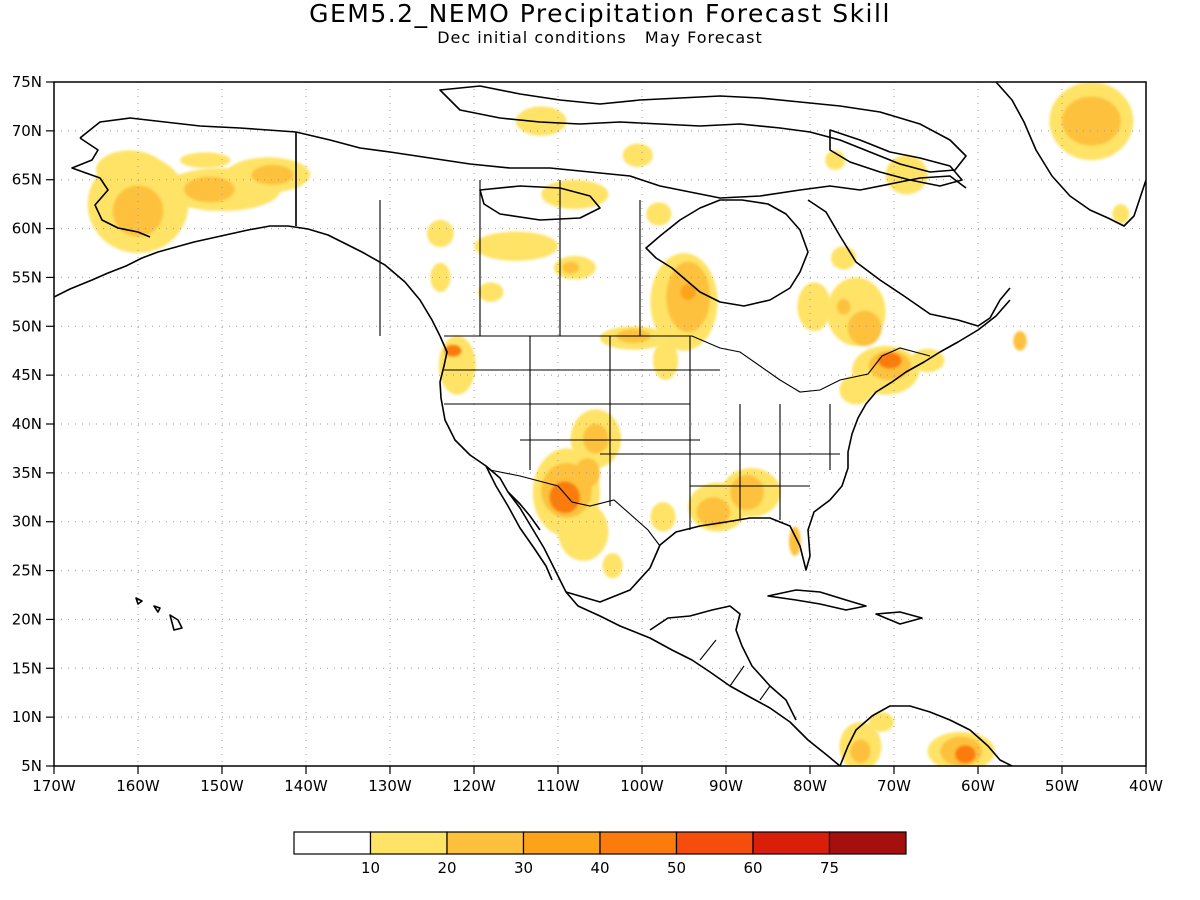 The image size is (1200, 900). Describe the element at coordinates (27, 619) in the screenshot. I see `lat-tick-label: 20N` at that location.